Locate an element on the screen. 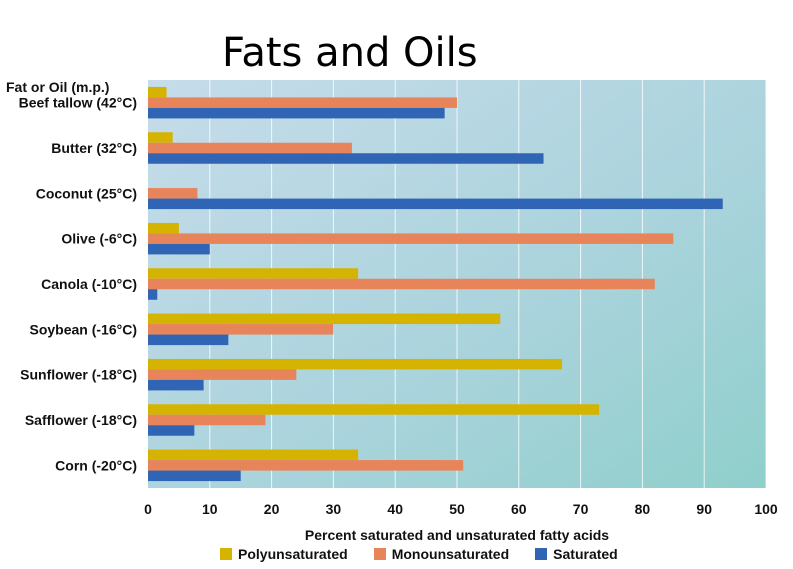 This screenshot has width=793, height=569. category-axis-label: Fat or Oil (m.p.) is located at coordinates (57, 87).